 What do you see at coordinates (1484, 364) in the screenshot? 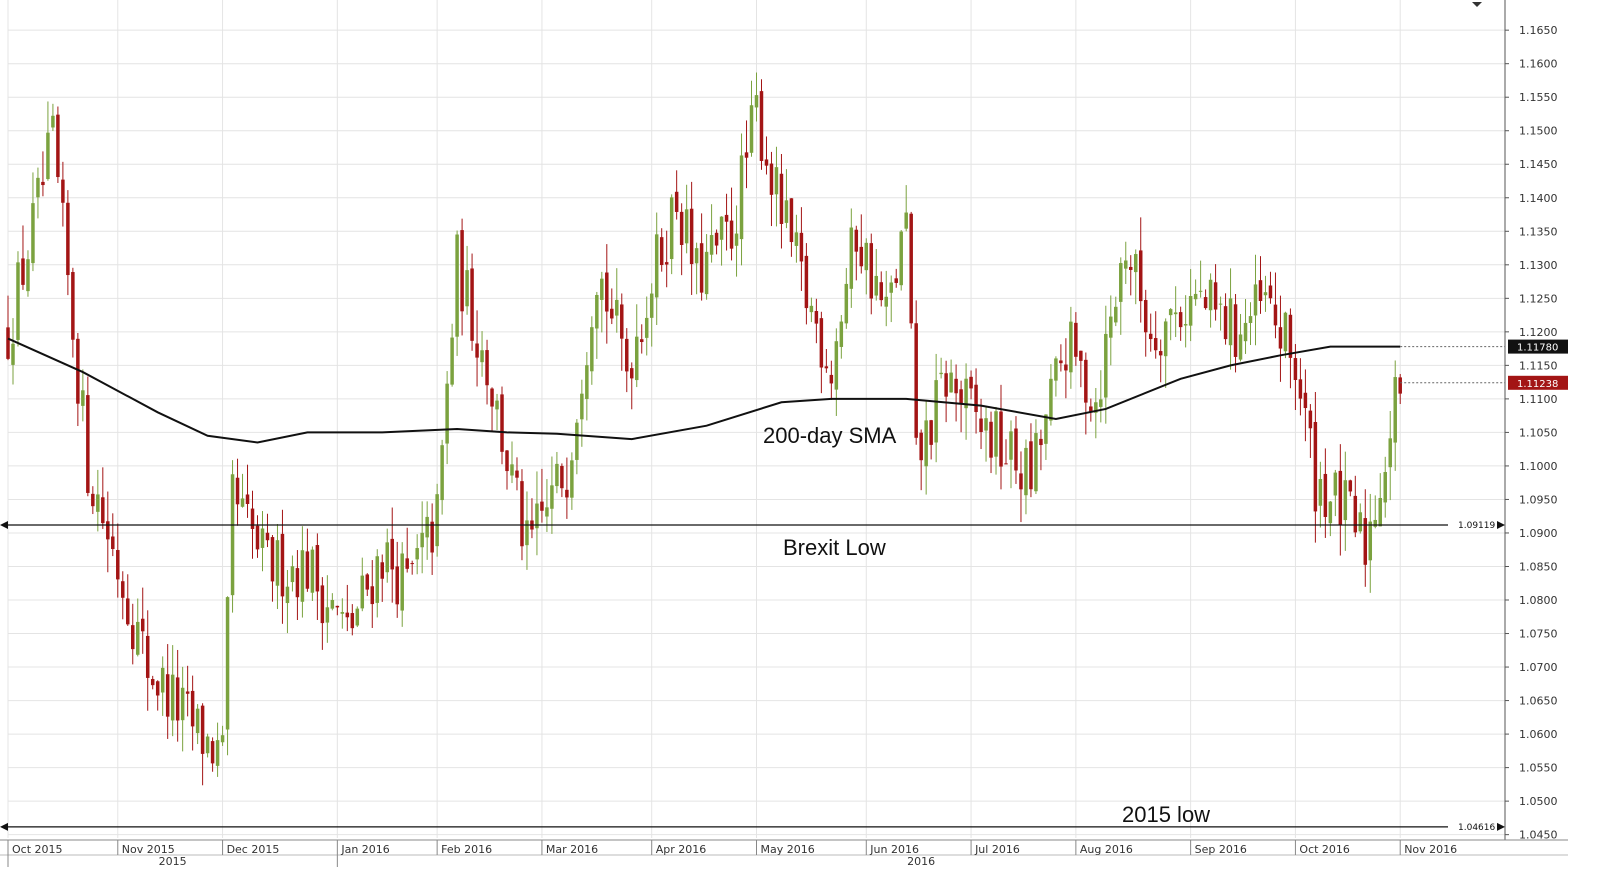
I see `price-tags: 1.11780 1.11238` at bounding box center [1484, 364].